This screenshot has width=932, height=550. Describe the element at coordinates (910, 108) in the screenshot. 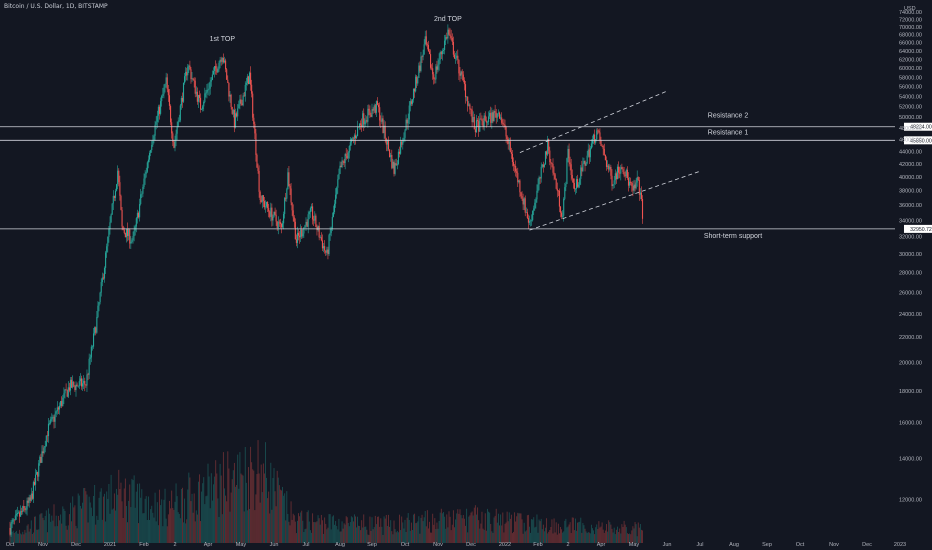

I see `y-tick-label: 52000.00` at that location.